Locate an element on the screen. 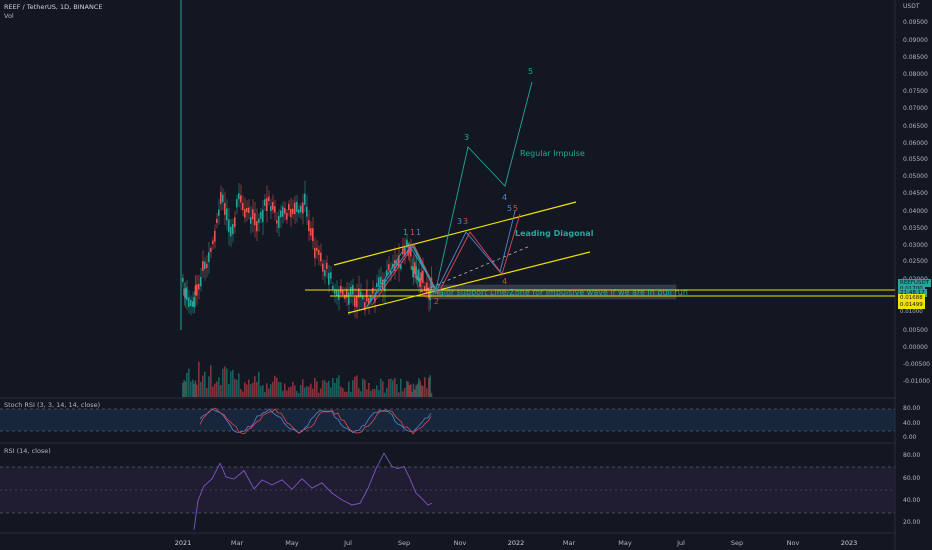 The height and width of the screenshot is (550, 932). stoch-d-line is located at coordinates (315, 421).